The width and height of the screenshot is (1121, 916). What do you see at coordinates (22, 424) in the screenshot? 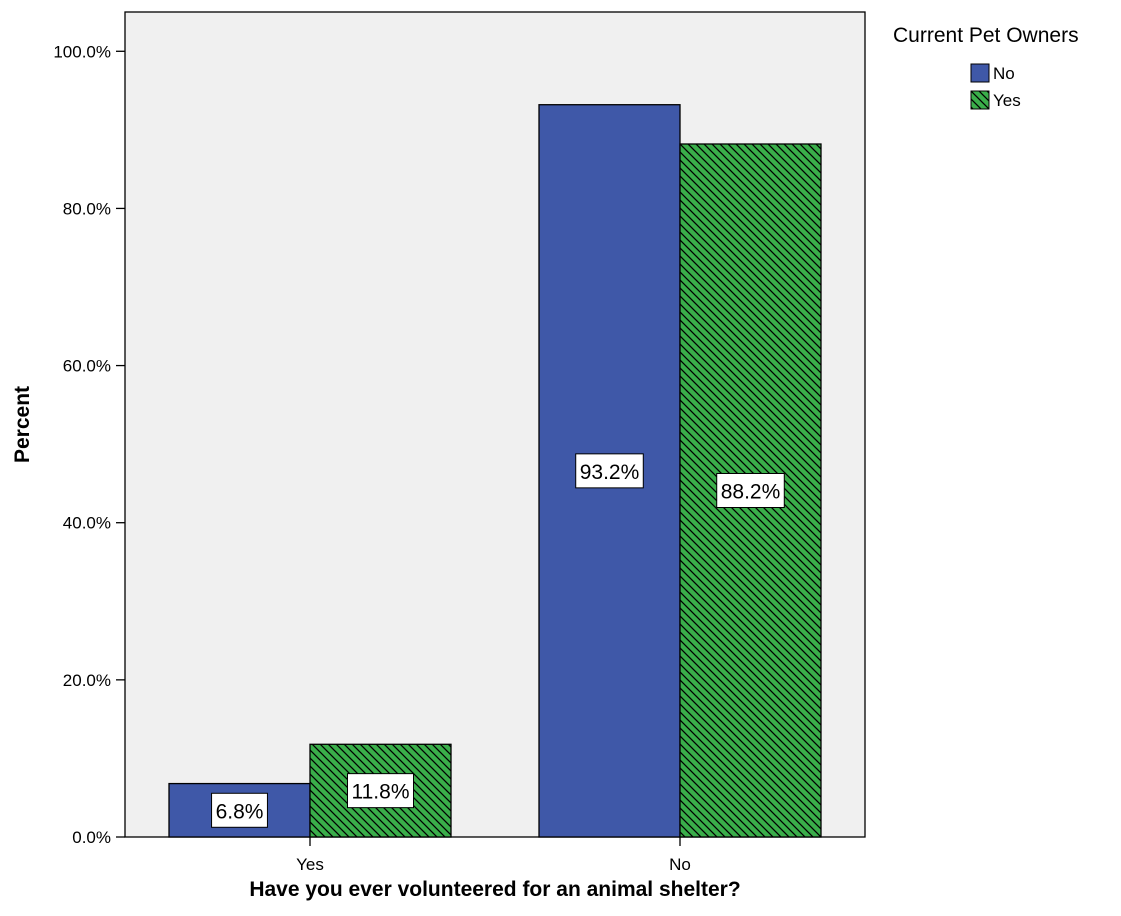
I see `y-axis-title: Percent` at bounding box center [22, 424].